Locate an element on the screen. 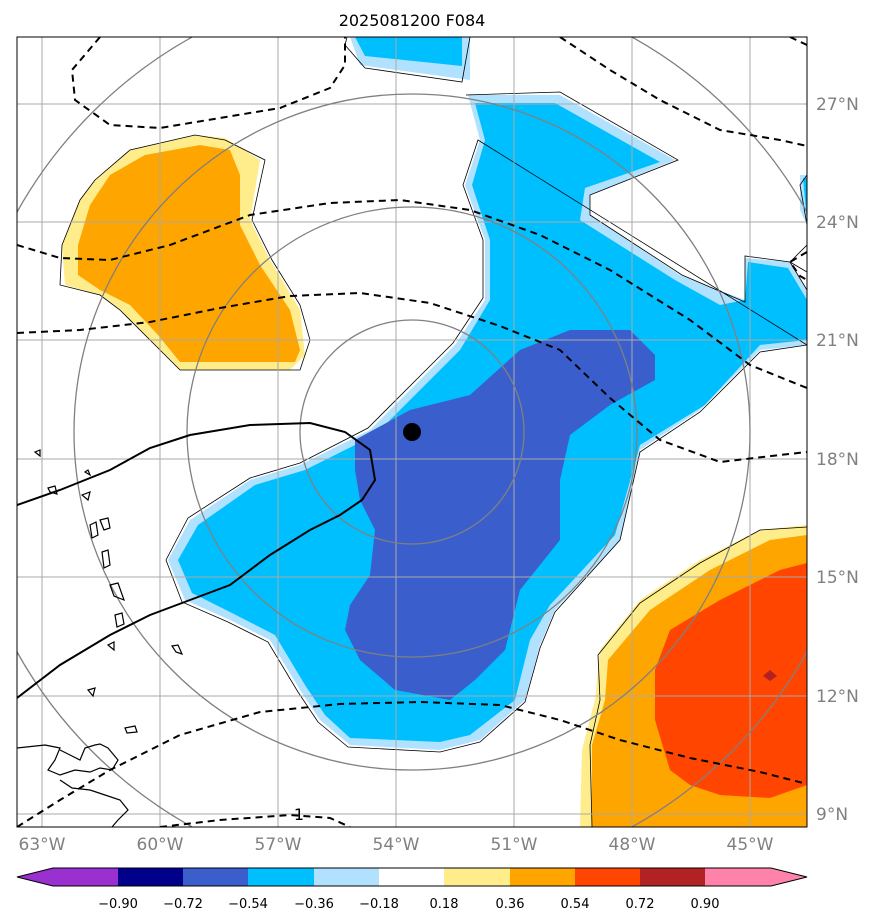  colorbar-tick-label: 0.72 is located at coordinates (640, 904).